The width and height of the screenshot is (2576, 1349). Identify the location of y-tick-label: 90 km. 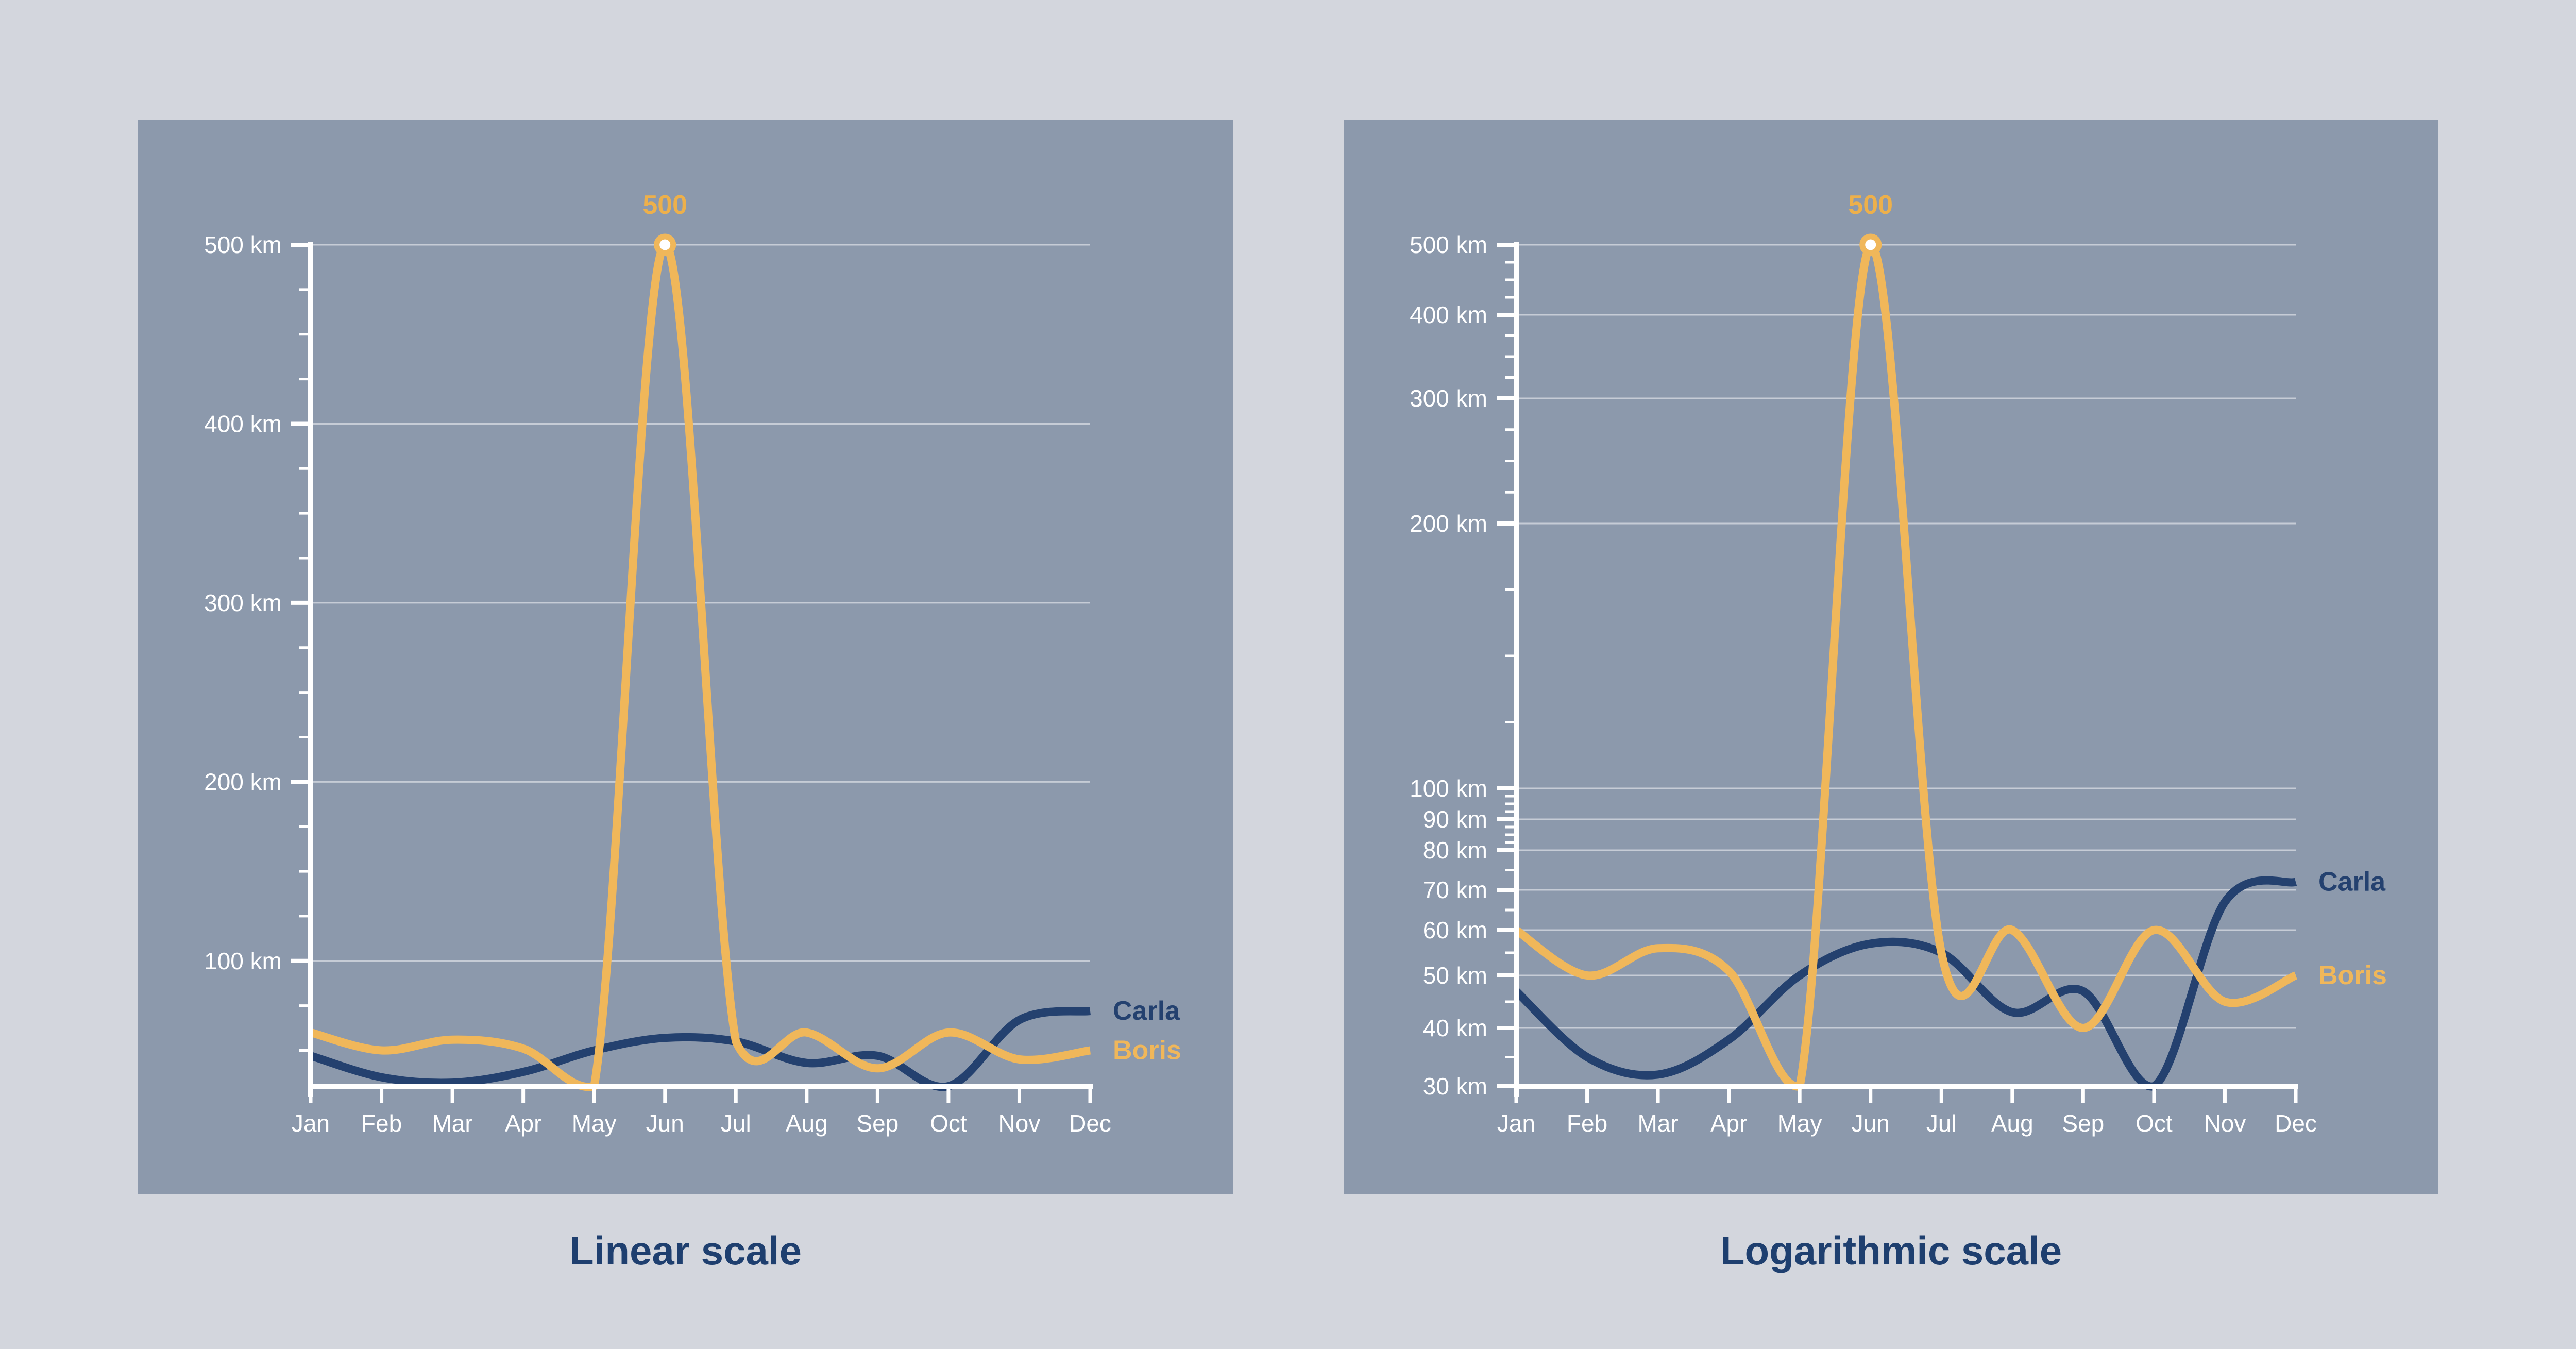
(1455, 819).